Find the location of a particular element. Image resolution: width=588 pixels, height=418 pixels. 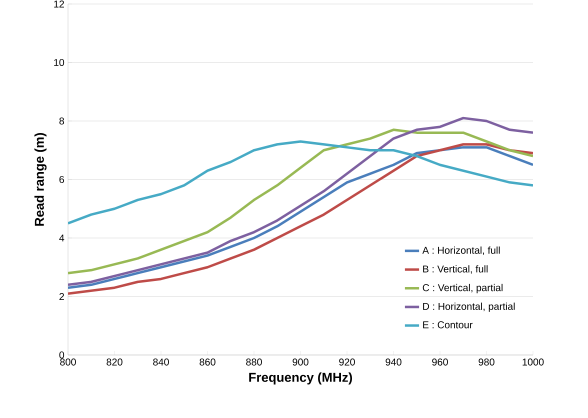

x-tick-label: 880 is located at coordinates (254, 362).